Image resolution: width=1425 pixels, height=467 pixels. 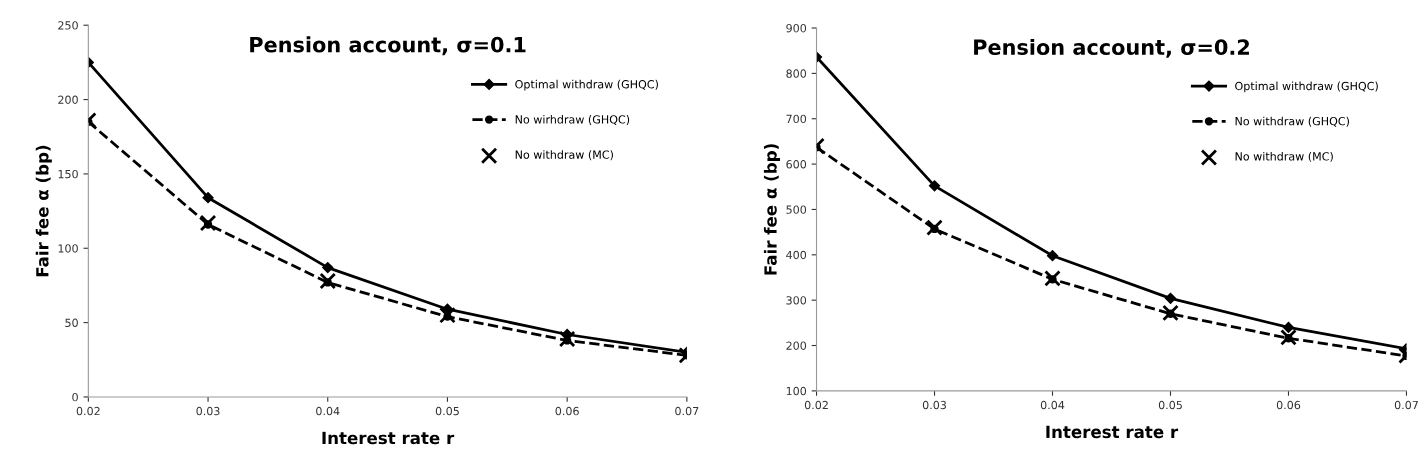 What do you see at coordinates (796, 28) in the screenshot?
I see `y-tick-label: 900` at bounding box center [796, 28].